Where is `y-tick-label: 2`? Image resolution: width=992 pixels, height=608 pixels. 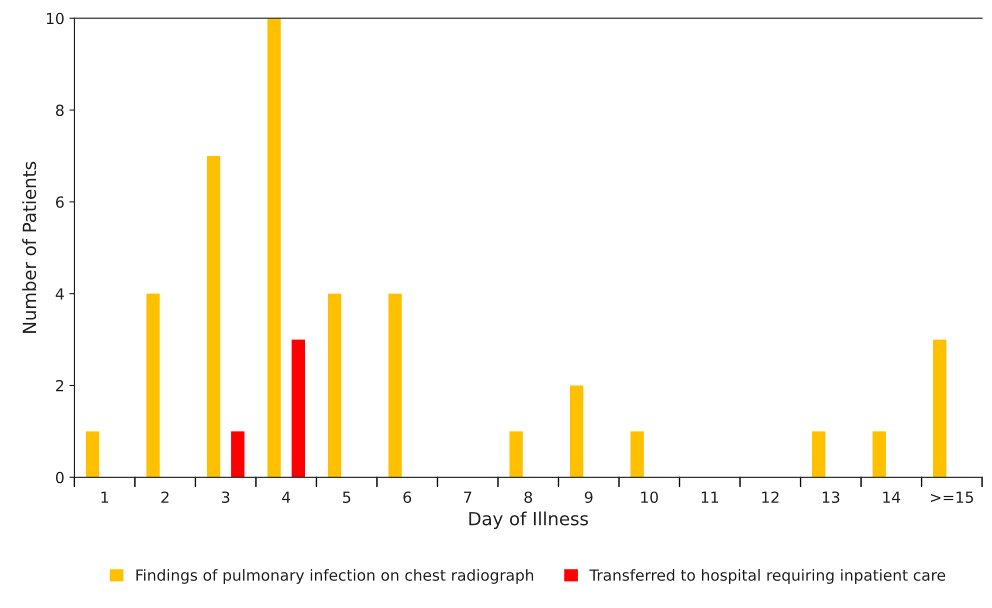
y-tick-label: 2 is located at coordinates (60, 386).